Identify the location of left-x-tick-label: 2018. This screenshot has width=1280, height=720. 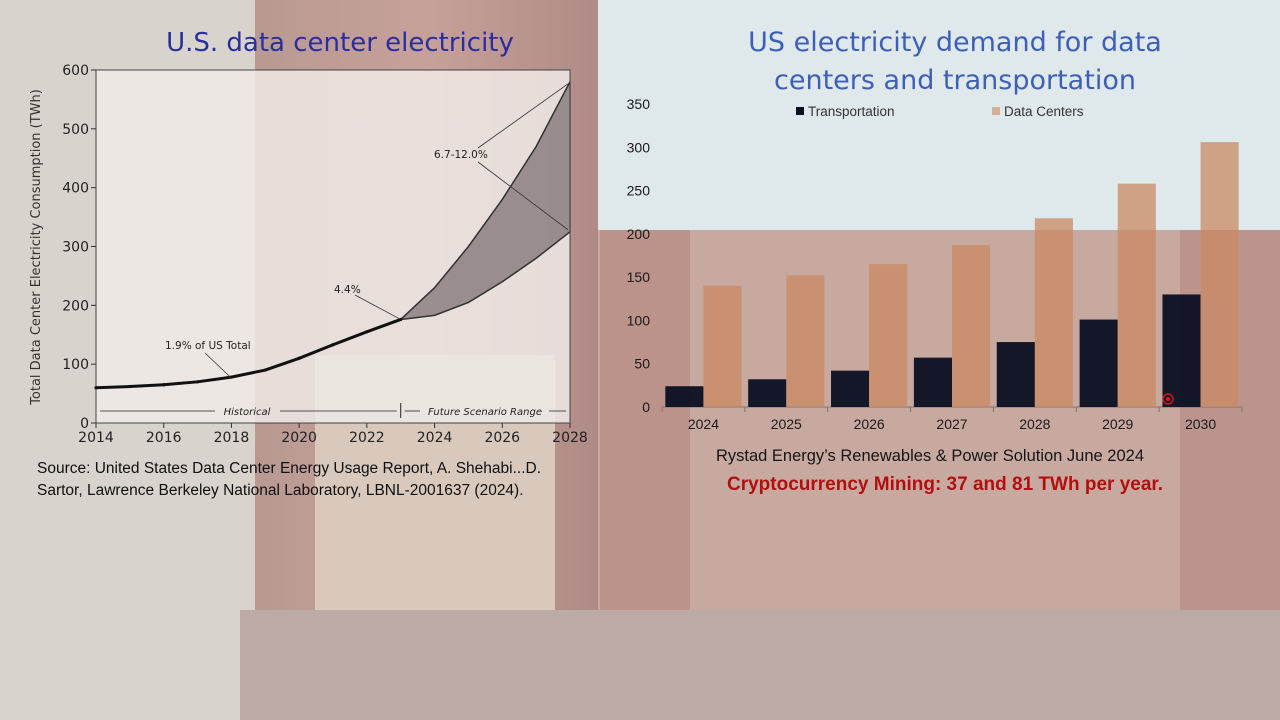
(232, 438).